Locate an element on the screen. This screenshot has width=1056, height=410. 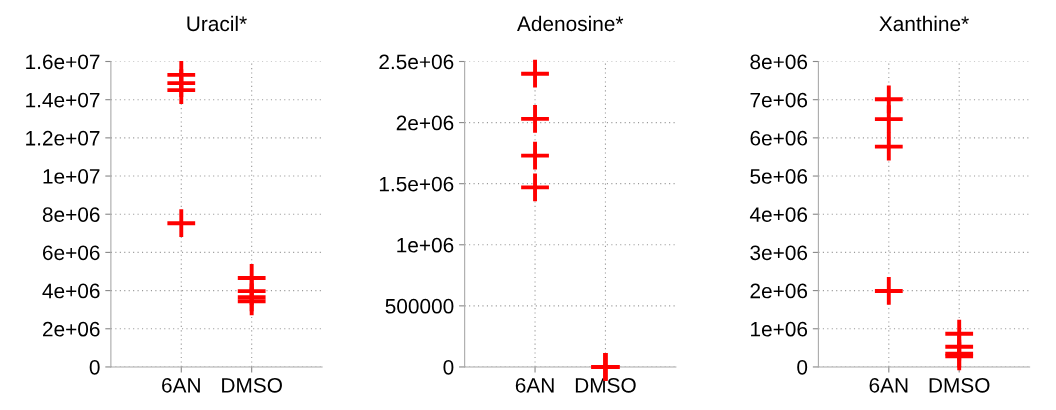
chart-title: Uracil* is located at coordinates (217, 23).